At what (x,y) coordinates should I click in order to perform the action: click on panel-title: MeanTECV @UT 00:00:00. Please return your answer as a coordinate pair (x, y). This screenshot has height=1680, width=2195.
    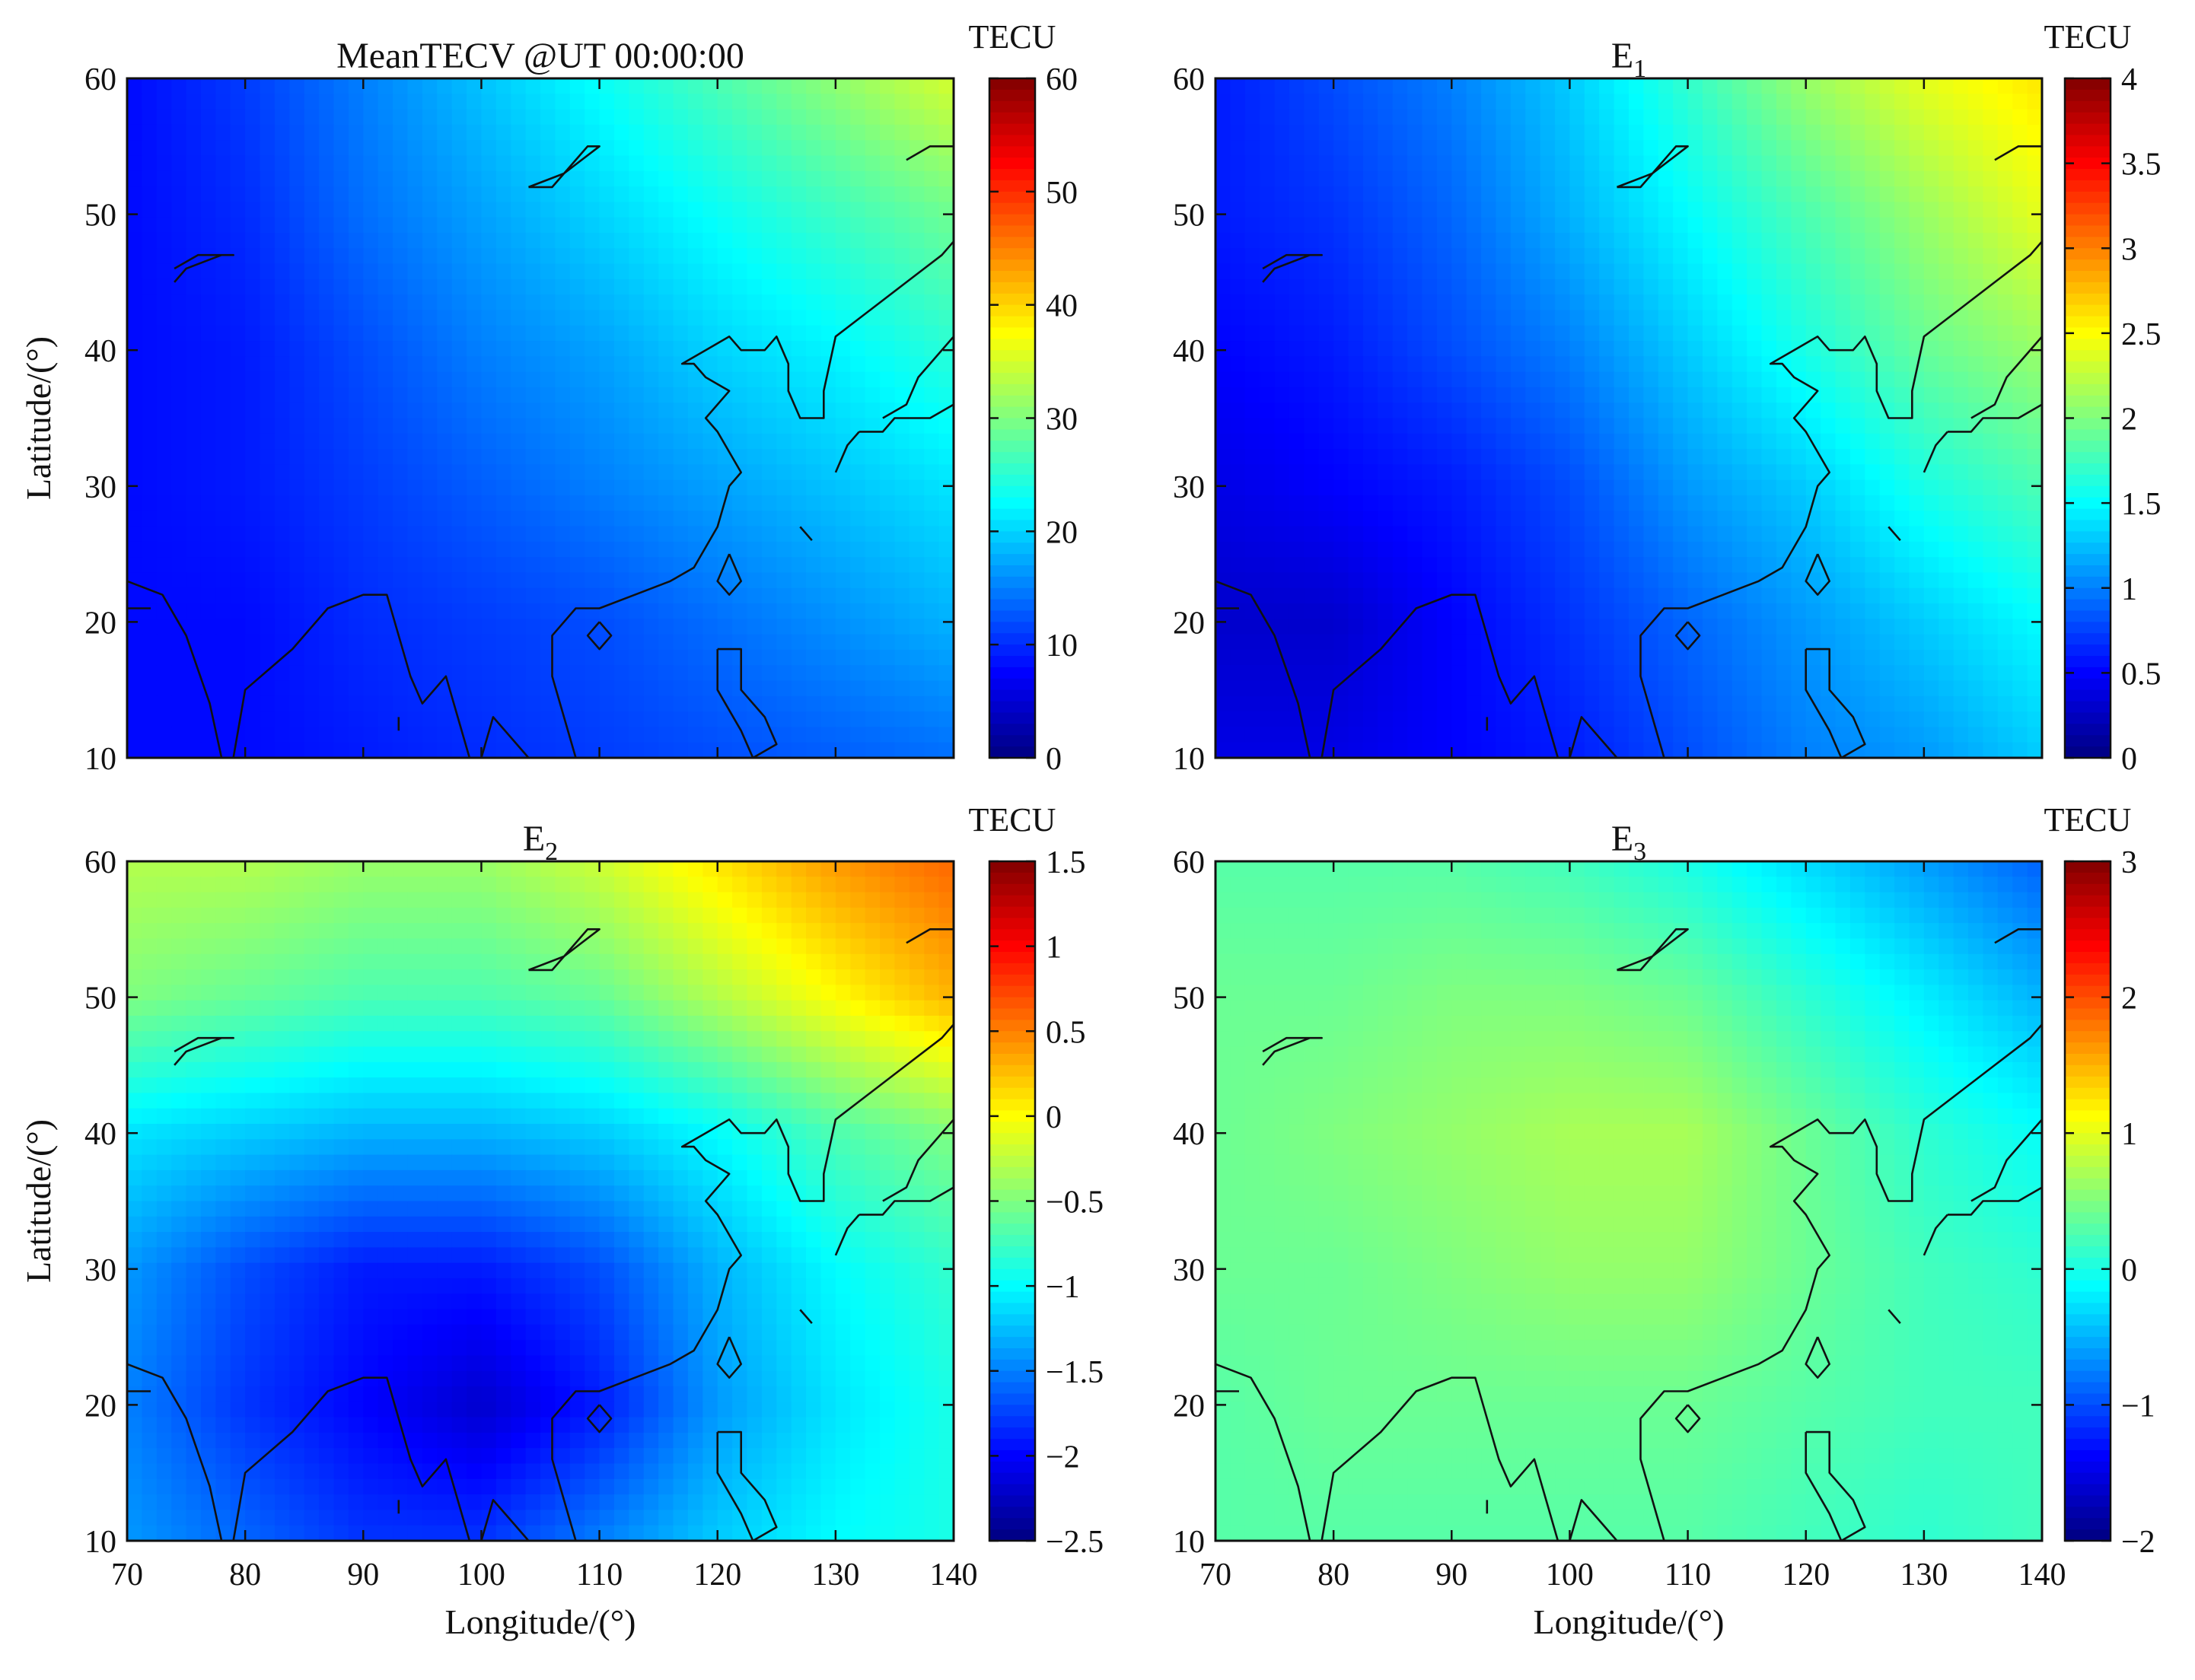
    Looking at the image, I should click on (540, 56).